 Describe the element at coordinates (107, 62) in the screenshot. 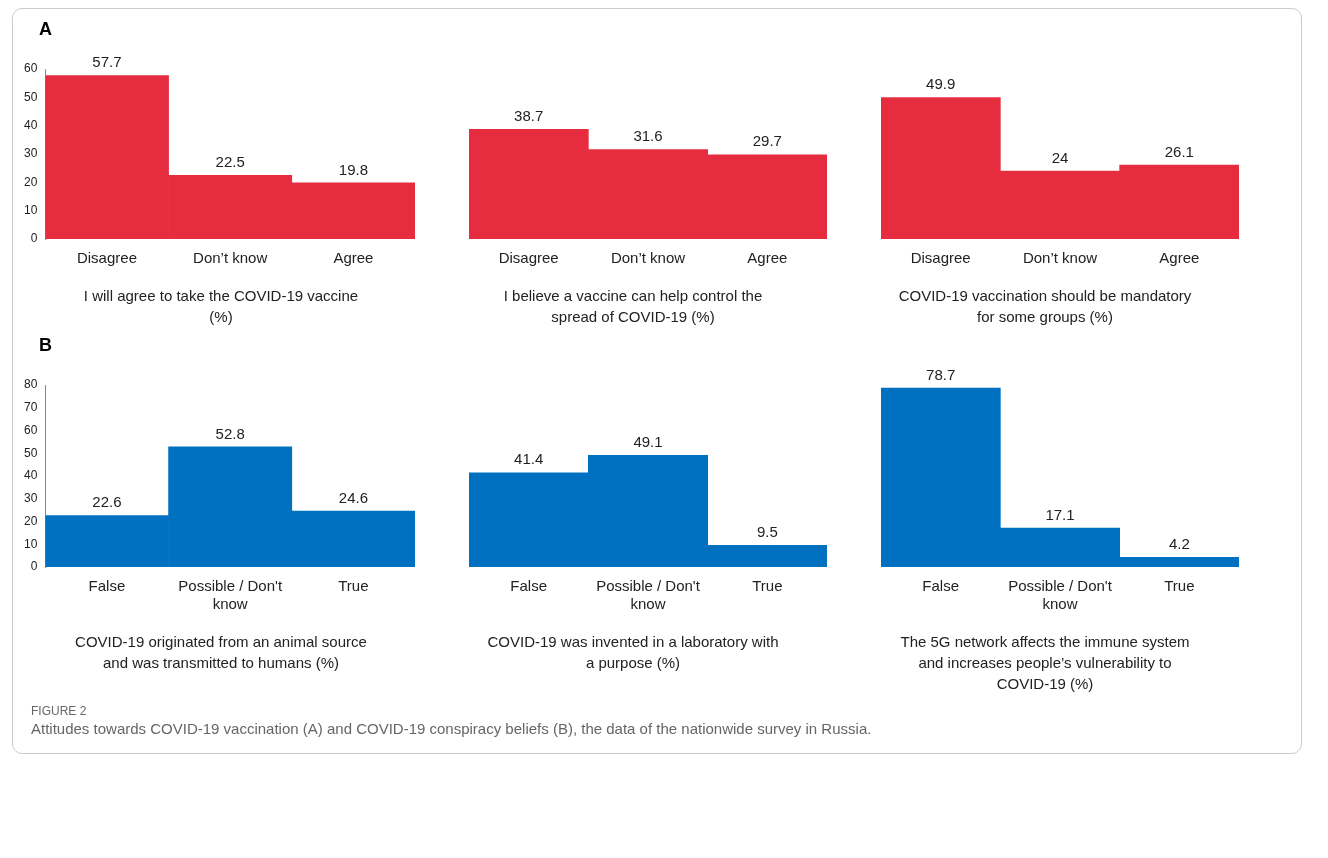

I see `data-label: 57.7` at that location.